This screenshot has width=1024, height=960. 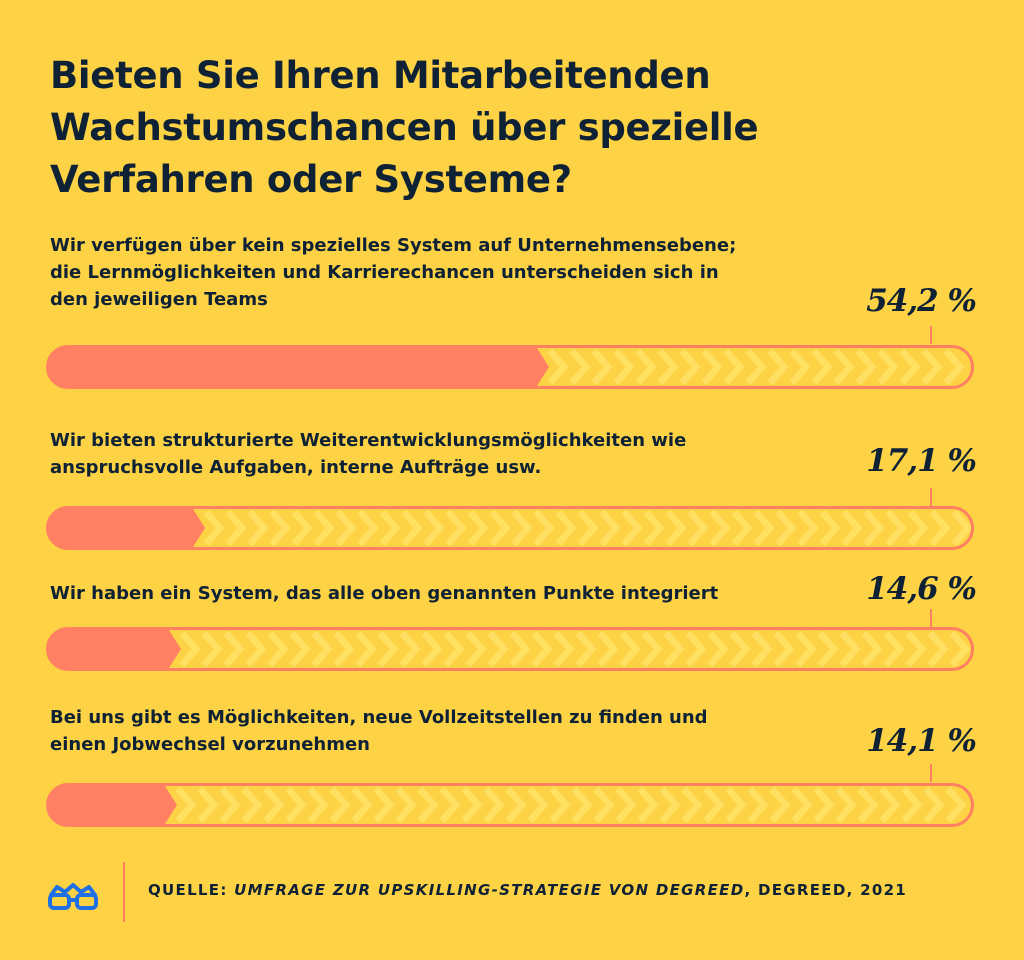 I want to click on source-prefix: QUELLE:, so click(x=191, y=890).